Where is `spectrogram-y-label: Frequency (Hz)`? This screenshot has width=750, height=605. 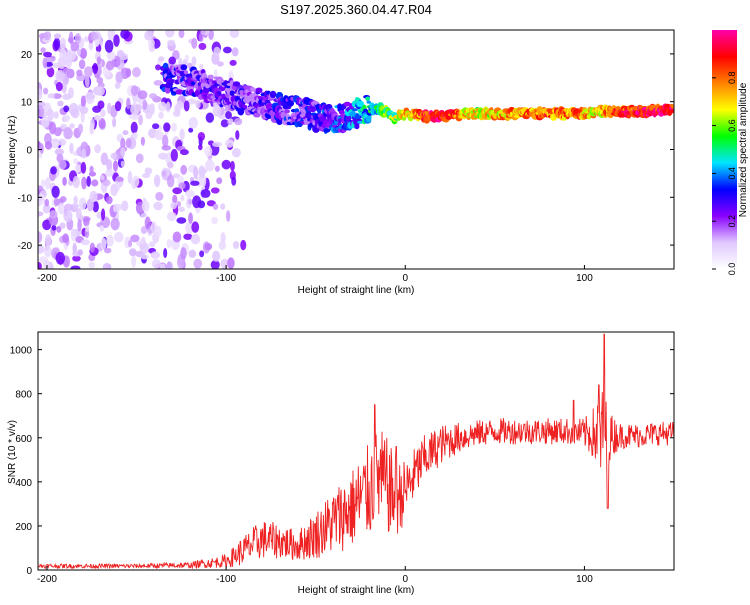
spectrogram-y-label: Frequency (Hz) is located at coordinates (12, 150).